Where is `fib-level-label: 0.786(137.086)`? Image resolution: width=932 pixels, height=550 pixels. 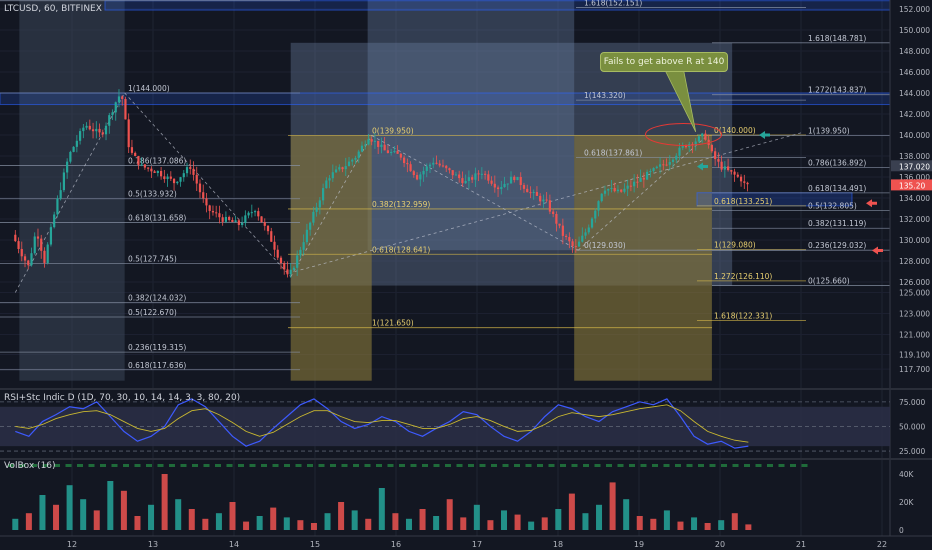
fib-level-label: 0.786(137.086) is located at coordinates (157, 161).